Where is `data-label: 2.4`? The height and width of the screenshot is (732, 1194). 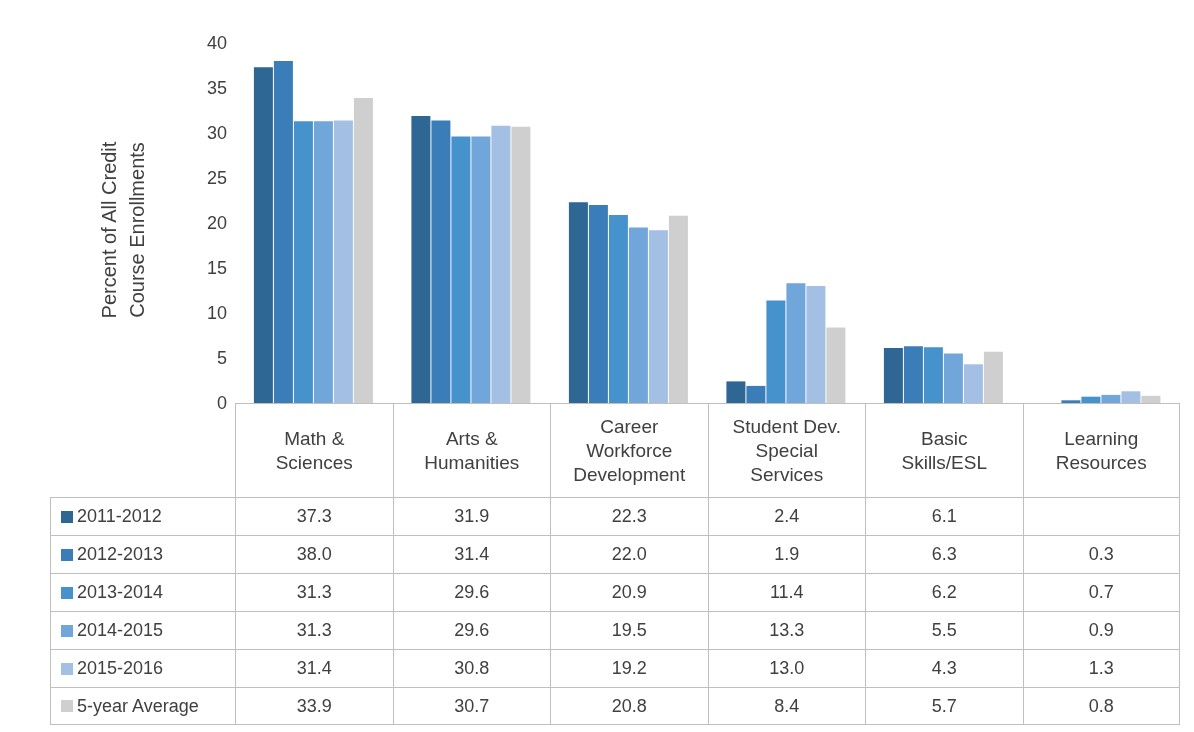
data-label: 2.4 is located at coordinates (786, 516).